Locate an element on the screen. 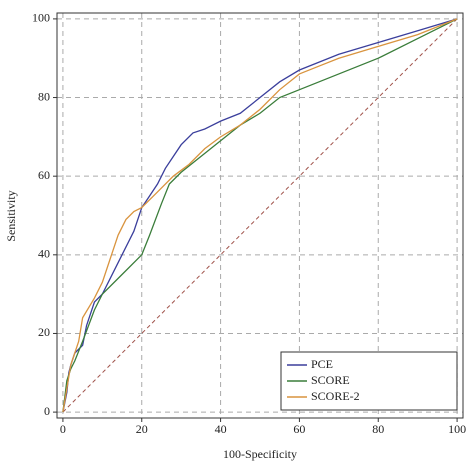 The image size is (474, 470). legend-label: SCORE is located at coordinates (330, 380).